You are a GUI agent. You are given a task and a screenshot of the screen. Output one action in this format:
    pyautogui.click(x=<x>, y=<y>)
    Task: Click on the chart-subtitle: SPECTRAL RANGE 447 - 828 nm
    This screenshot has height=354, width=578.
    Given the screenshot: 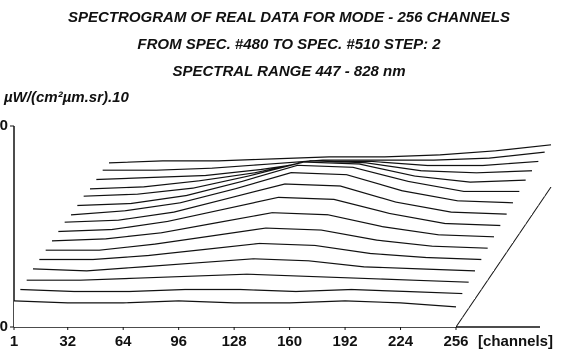 What is the action you would take?
    pyautogui.click(x=288, y=71)
    